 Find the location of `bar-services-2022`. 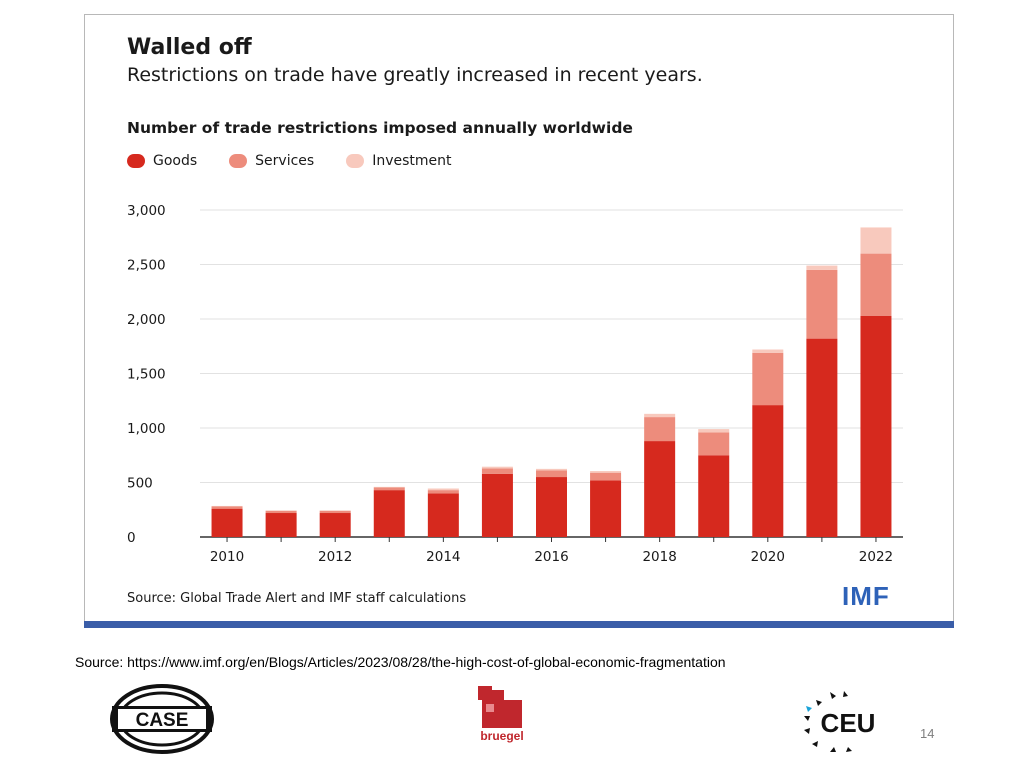

bar-services-2022 is located at coordinates (876, 284).